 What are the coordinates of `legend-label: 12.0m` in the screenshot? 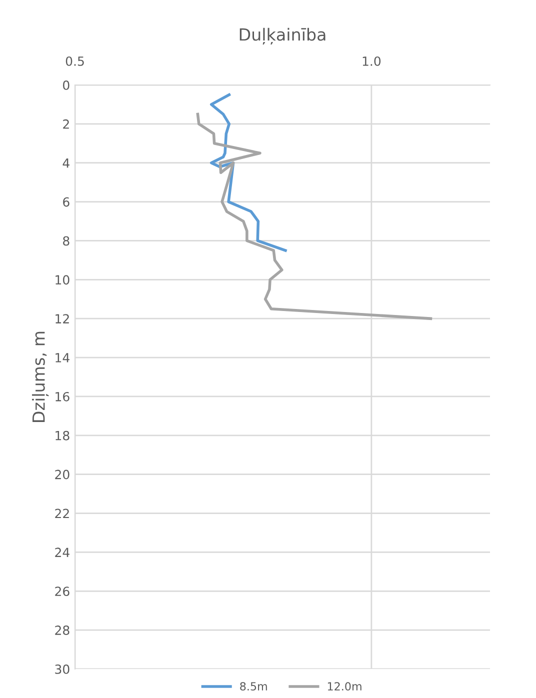 It's located at (345, 686).